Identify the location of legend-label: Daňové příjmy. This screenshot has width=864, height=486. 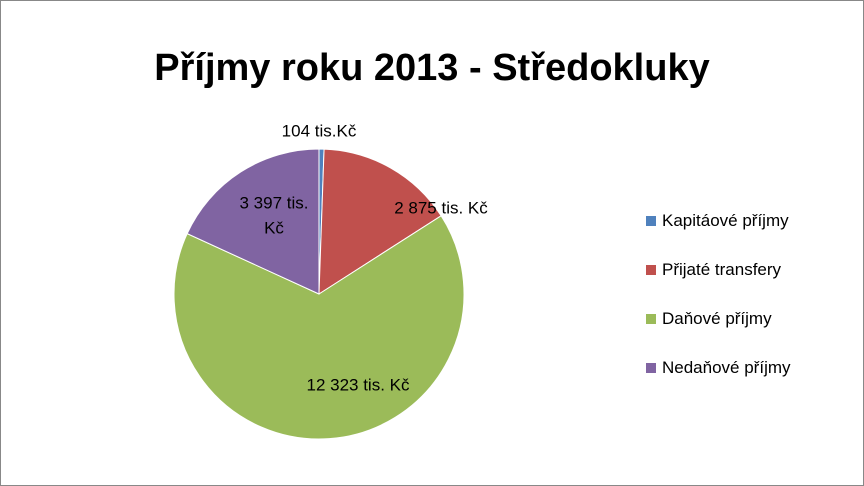
(717, 318).